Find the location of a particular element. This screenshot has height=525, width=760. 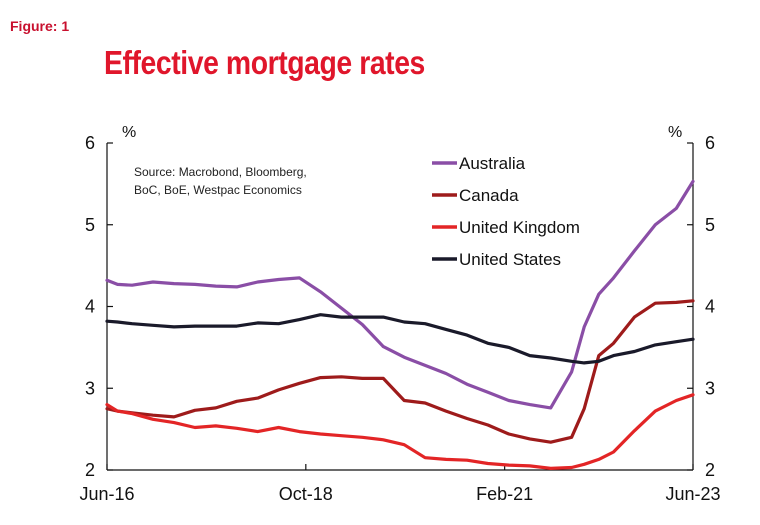

y-tick-label-right: 5 is located at coordinates (710, 225).